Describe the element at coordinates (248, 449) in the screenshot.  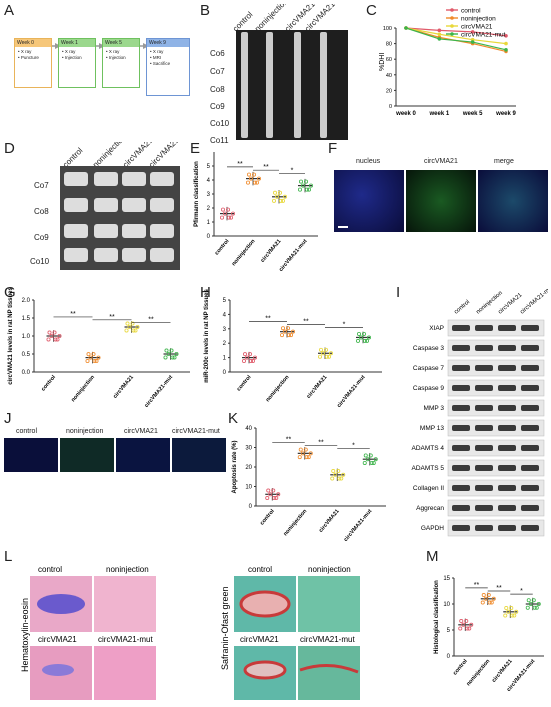
I see `y-tick-label: 30` at that location.